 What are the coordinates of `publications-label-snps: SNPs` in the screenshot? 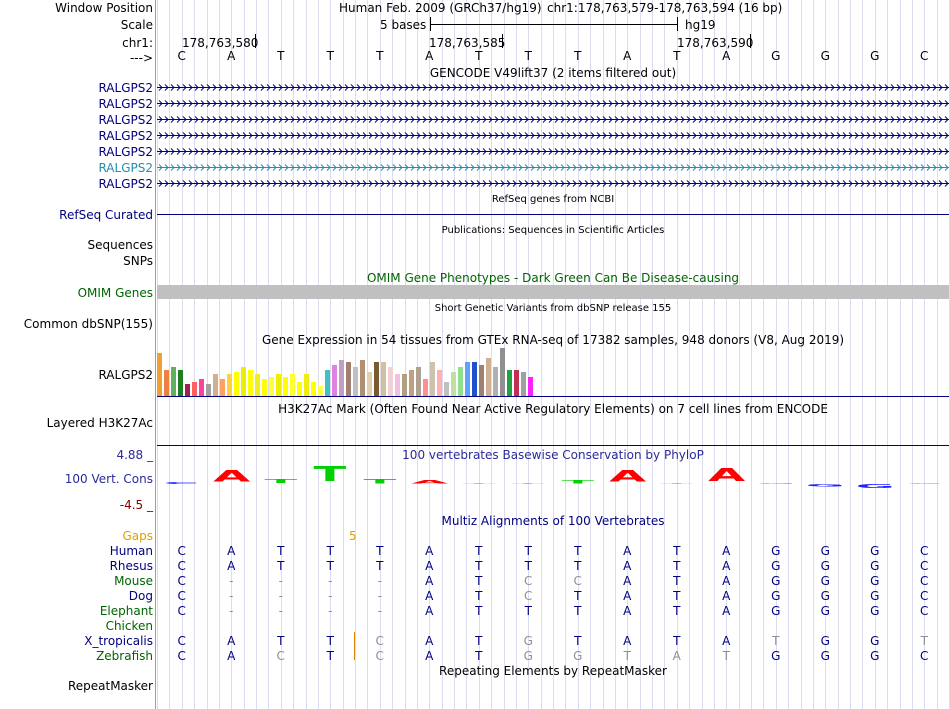 It's located at (138, 261).